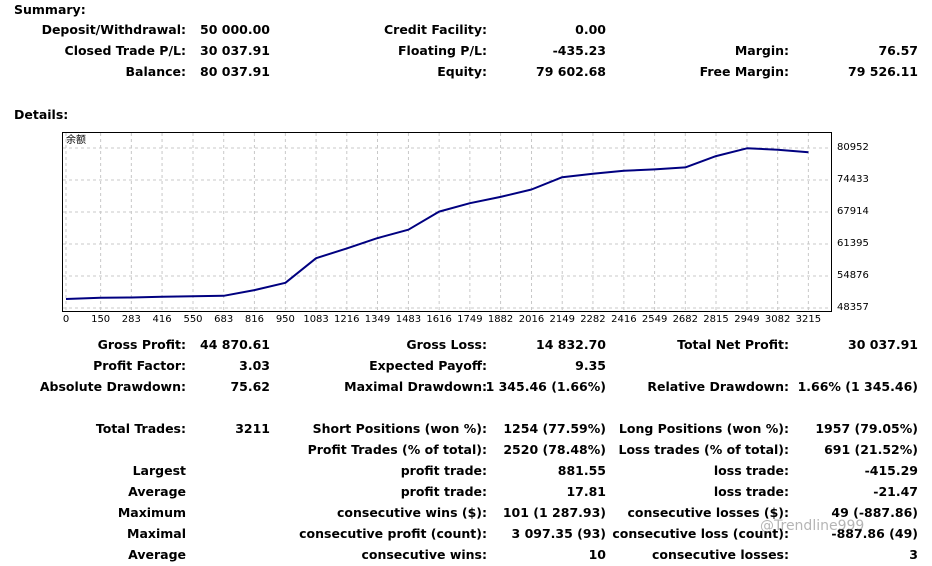 The width and height of the screenshot is (932, 566). What do you see at coordinates (761, 50) in the screenshot?
I see `summary-label: Margin:` at bounding box center [761, 50].